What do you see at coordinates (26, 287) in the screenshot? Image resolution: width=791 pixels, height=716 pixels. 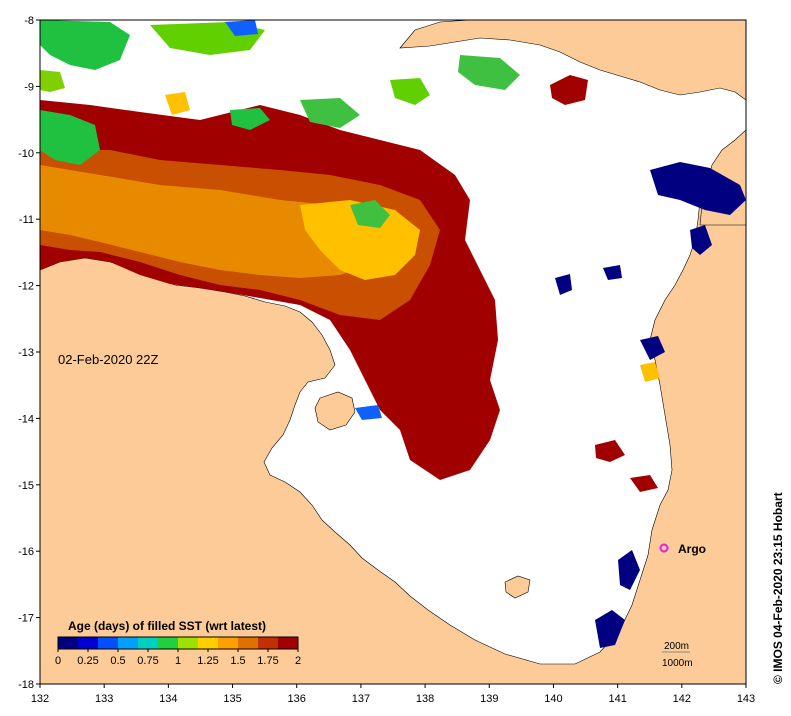 I see `lat-tick-label: -12` at bounding box center [26, 287].